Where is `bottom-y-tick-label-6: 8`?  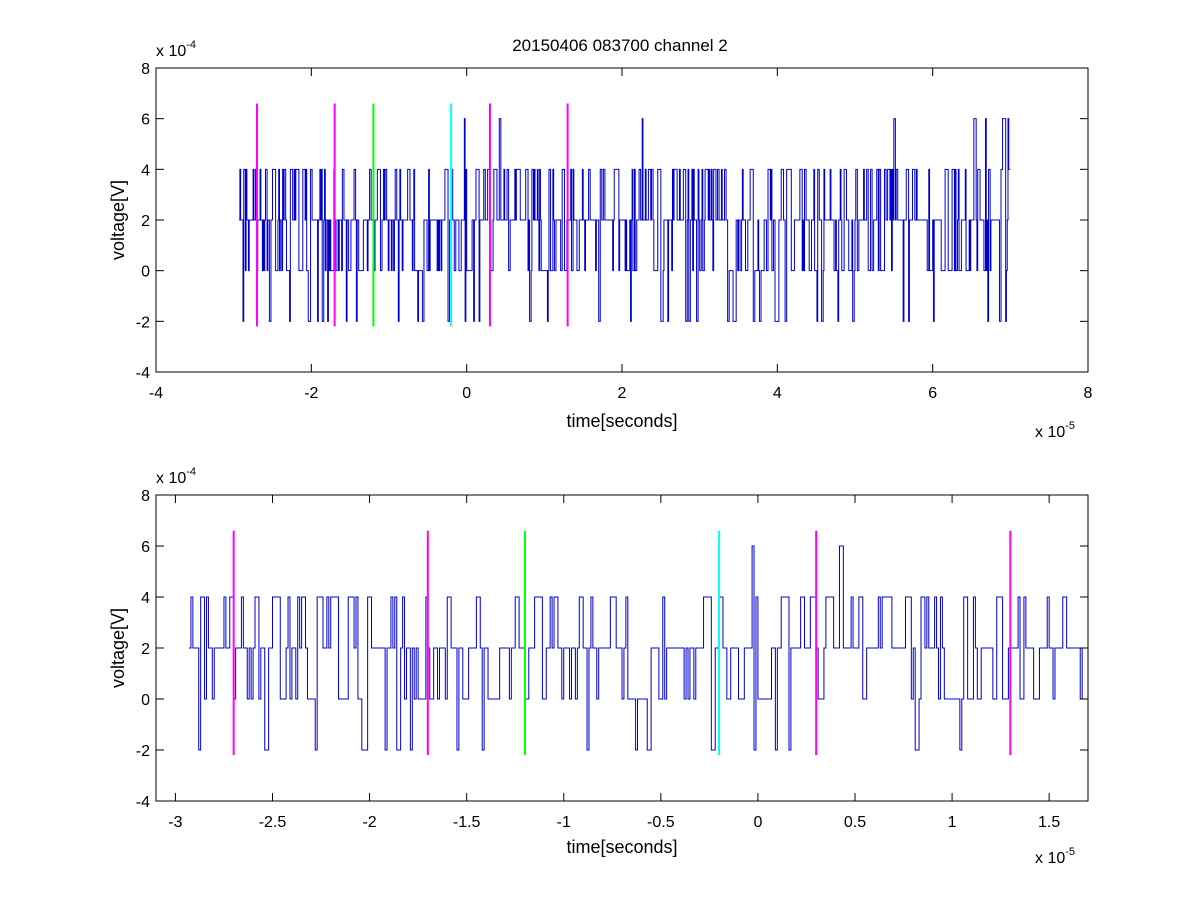 bottom-y-tick-label-6: 8 is located at coordinates (145, 496).